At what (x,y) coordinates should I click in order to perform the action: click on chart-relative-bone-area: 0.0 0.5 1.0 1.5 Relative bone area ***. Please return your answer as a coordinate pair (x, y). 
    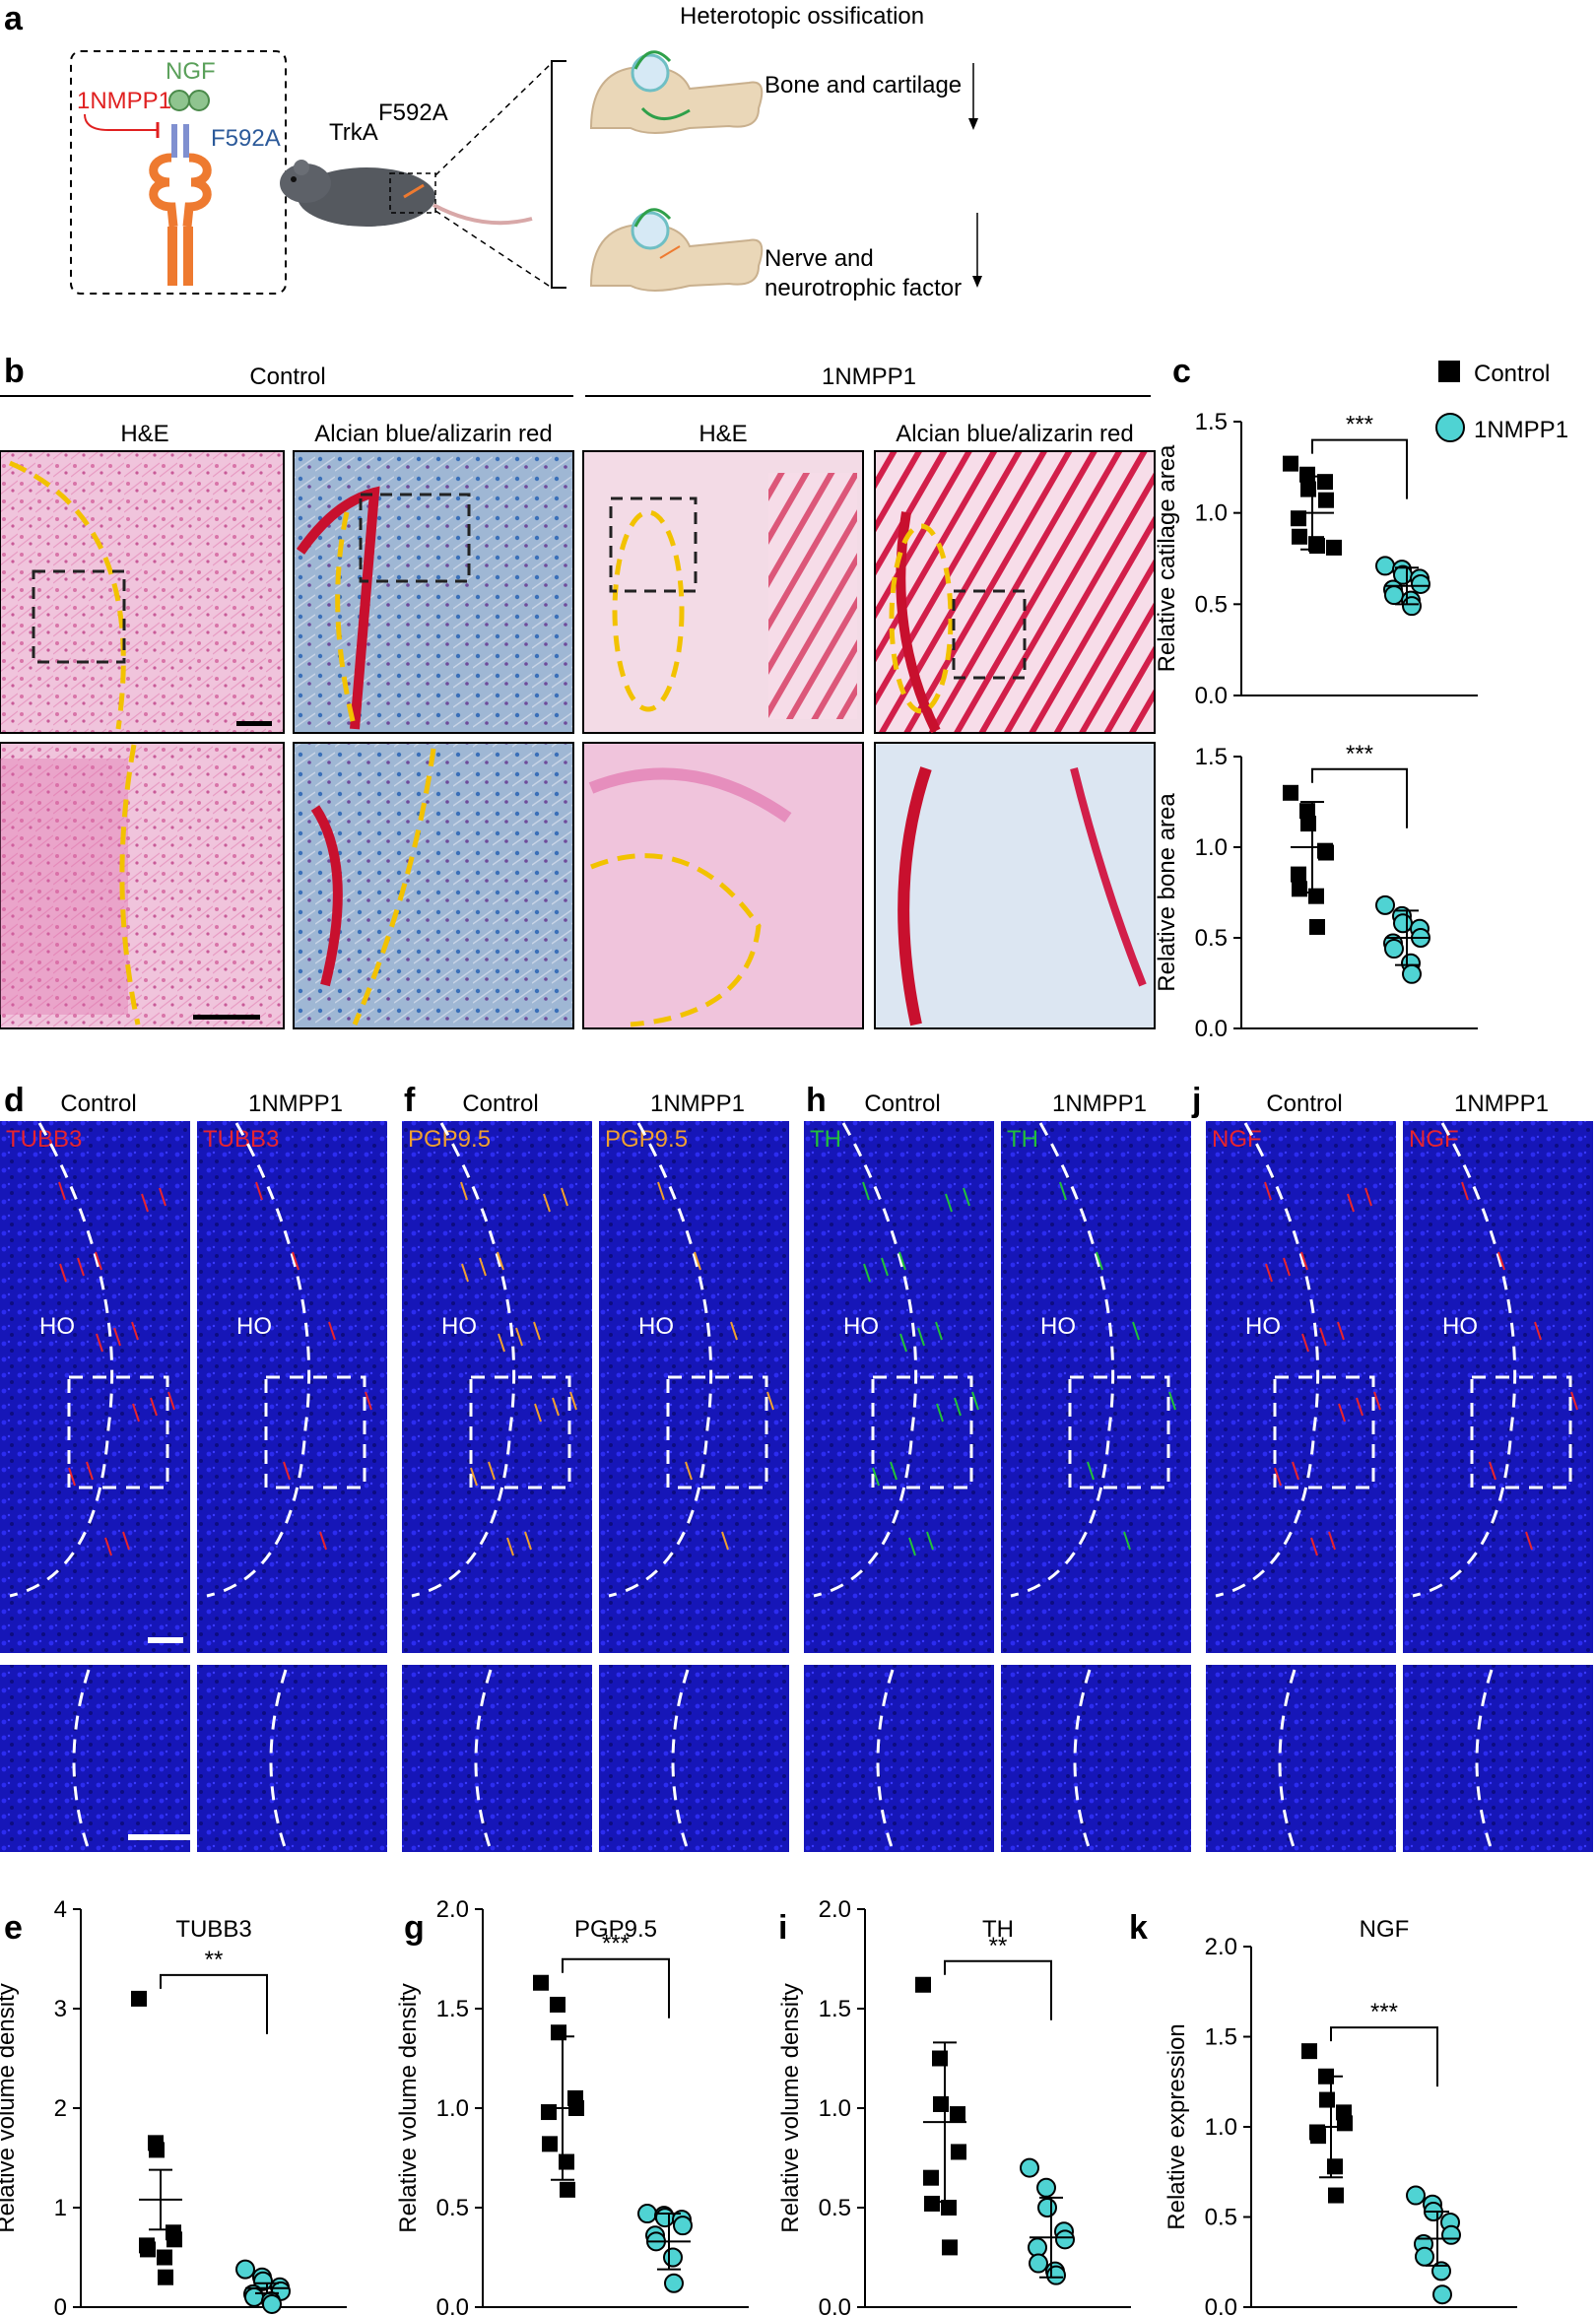
    Looking at the image, I should click on (1316, 891).